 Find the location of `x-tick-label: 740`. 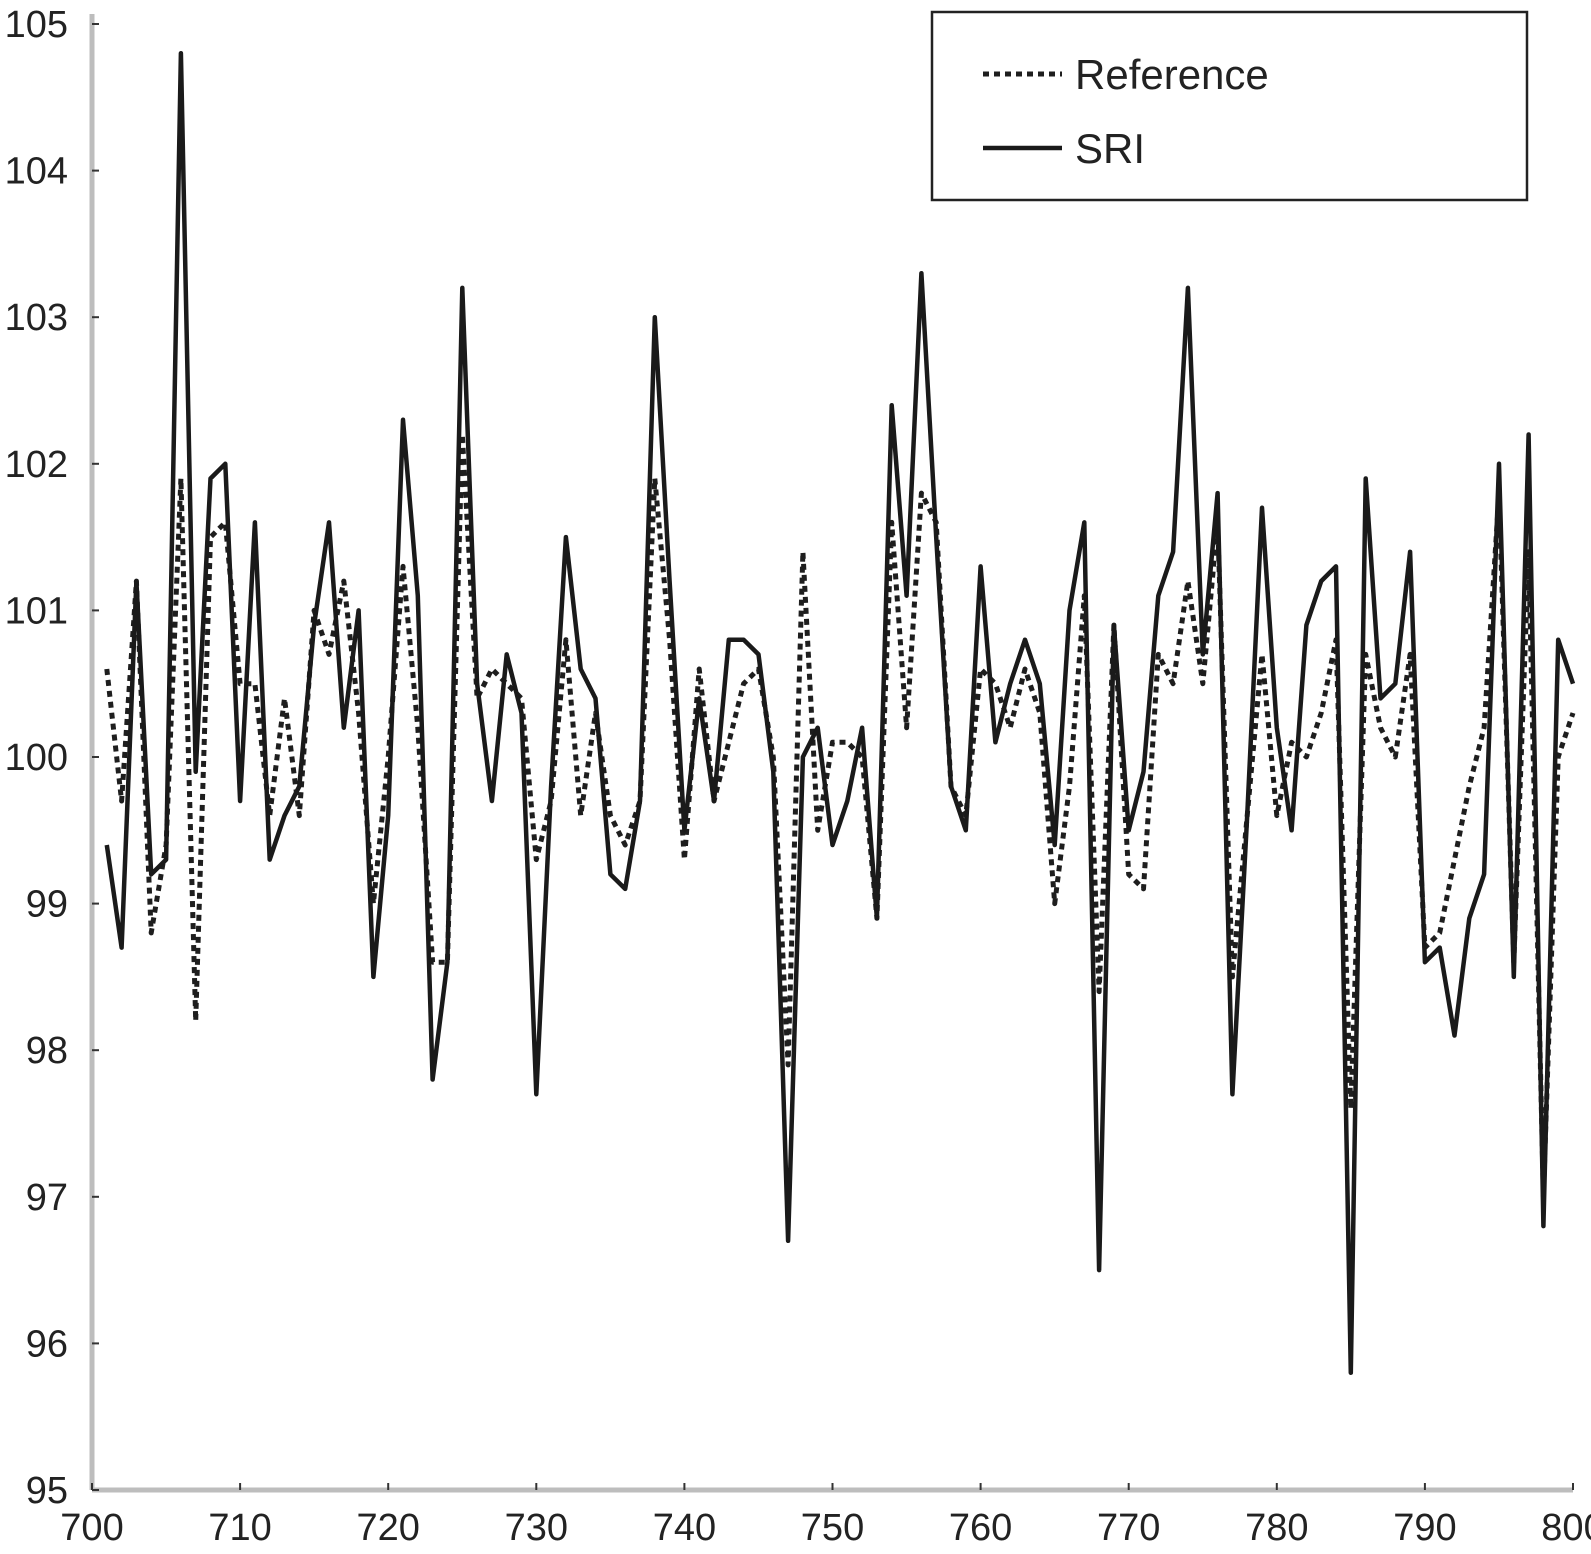

x-tick-label: 740 is located at coordinates (684, 1528).